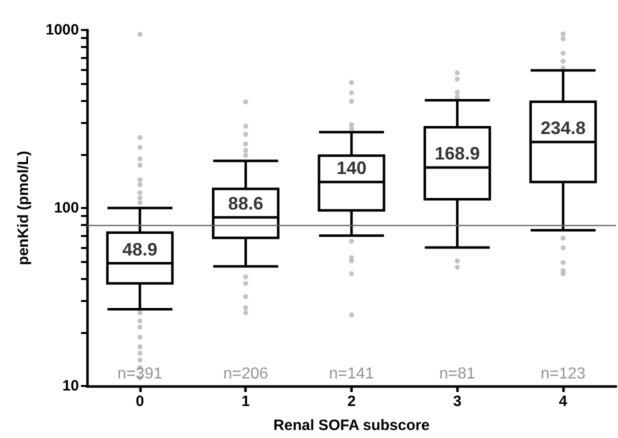  Describe the element at coordinates (457, 401) in the screenshot. I see `x-tick-label: 3` at that location.